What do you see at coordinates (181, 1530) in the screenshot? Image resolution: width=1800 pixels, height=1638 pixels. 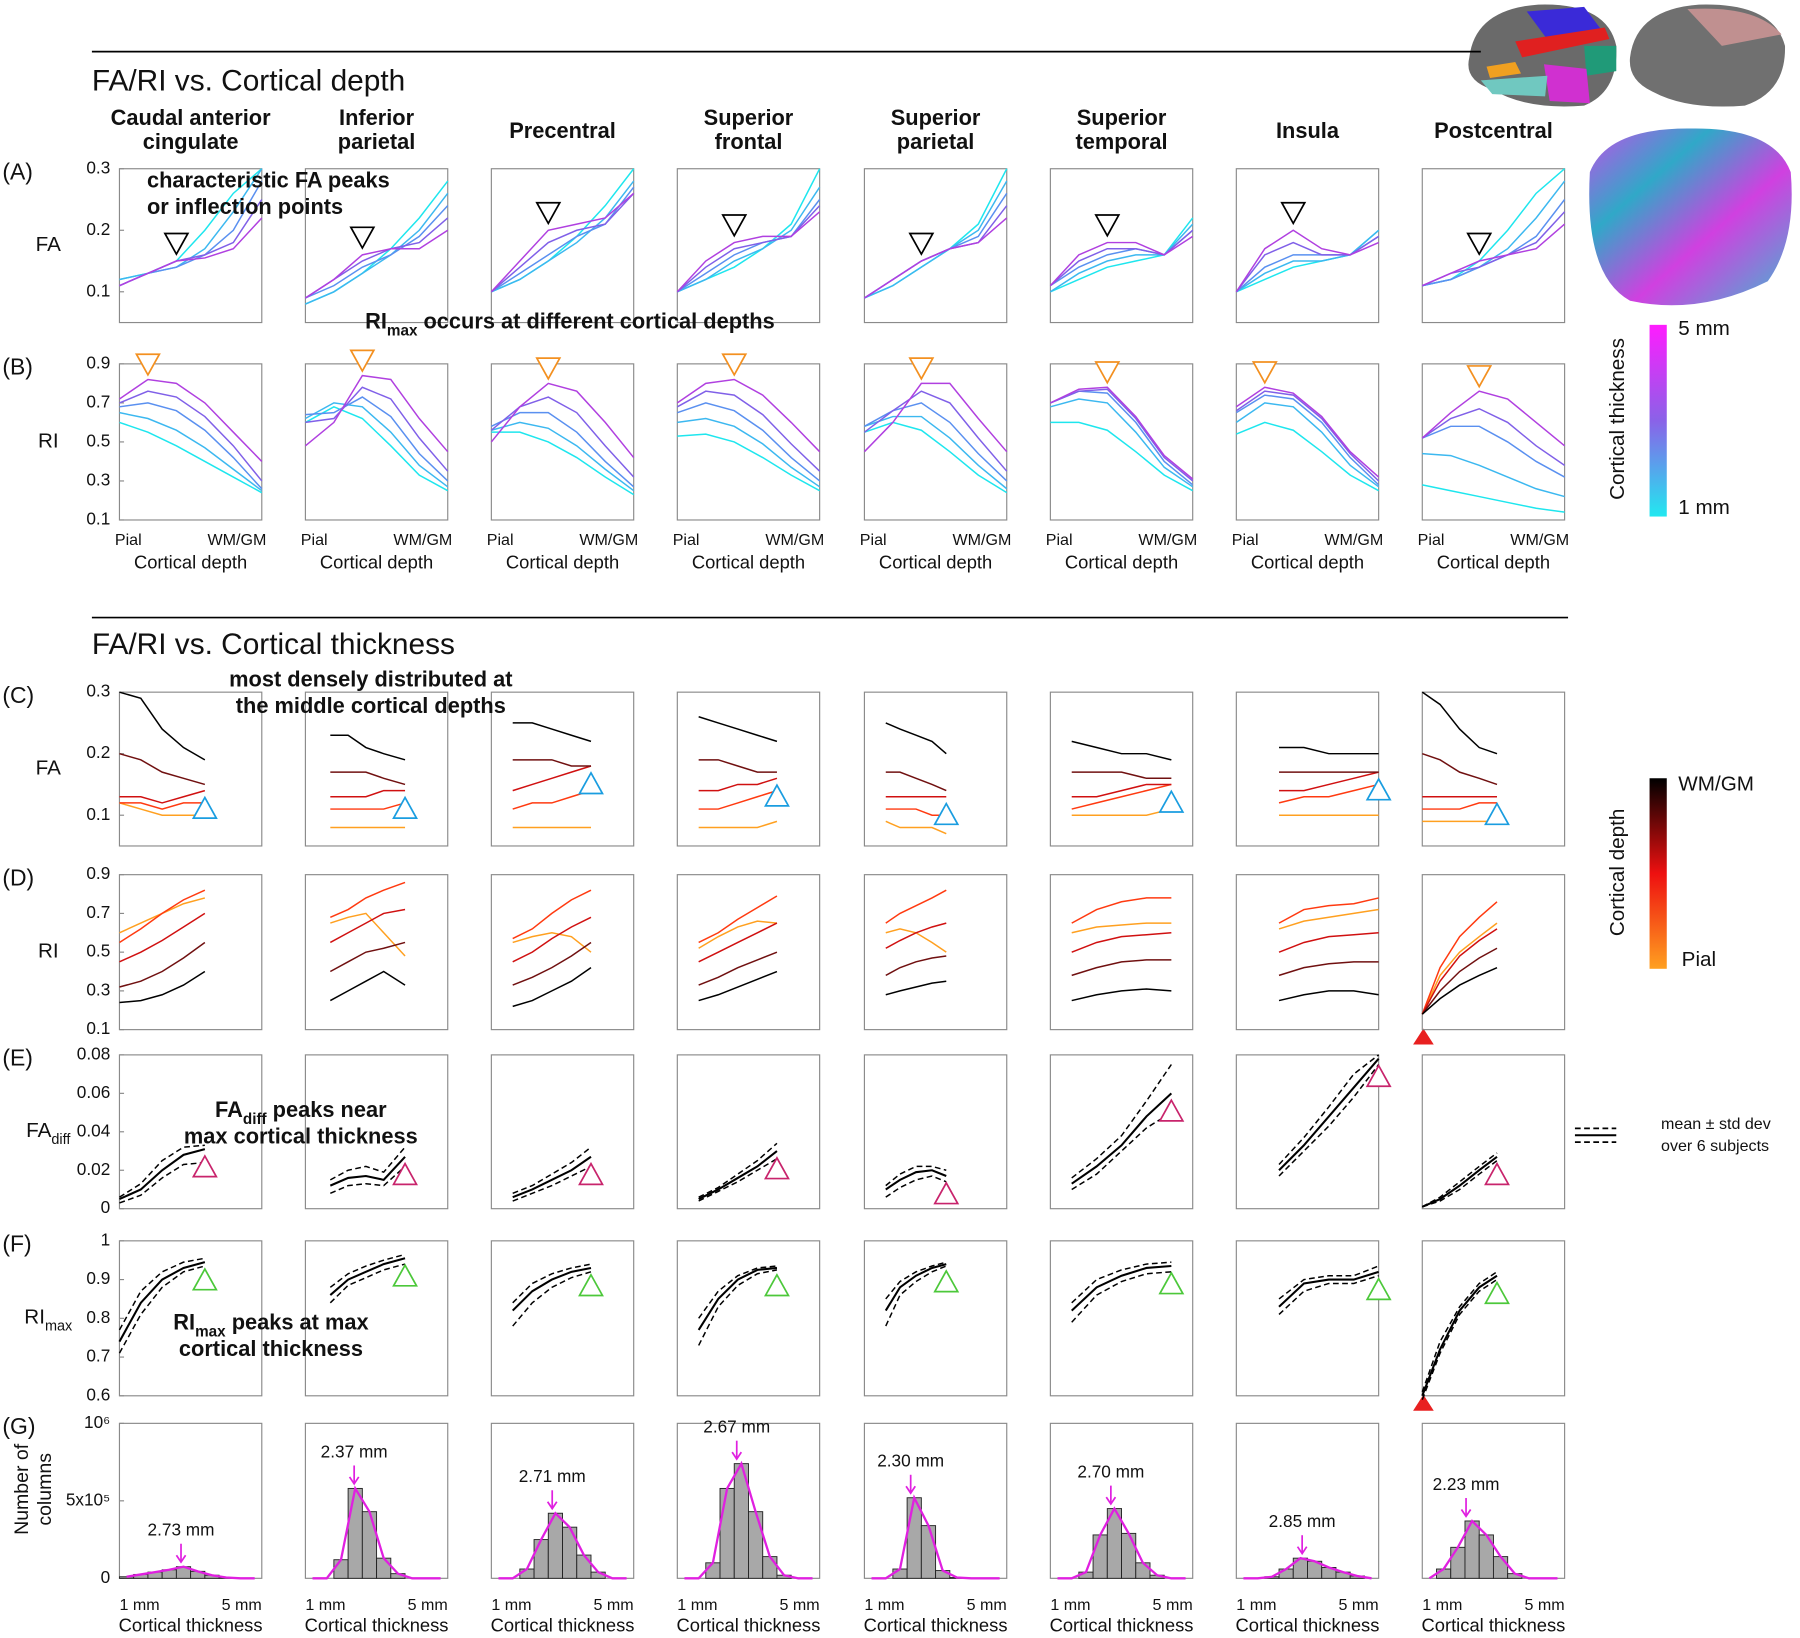 I see `peak-label: 2.73 mm` at bounding box center [181, 1530].